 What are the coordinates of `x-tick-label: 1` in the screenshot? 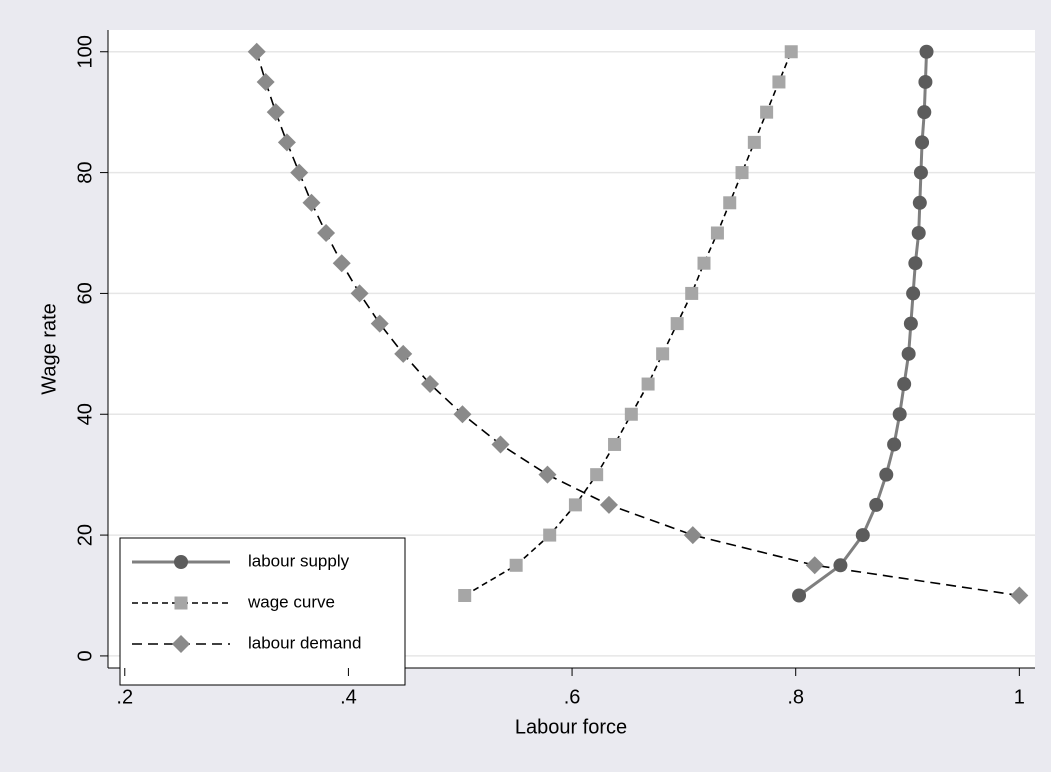 It's located at (1019, 697).